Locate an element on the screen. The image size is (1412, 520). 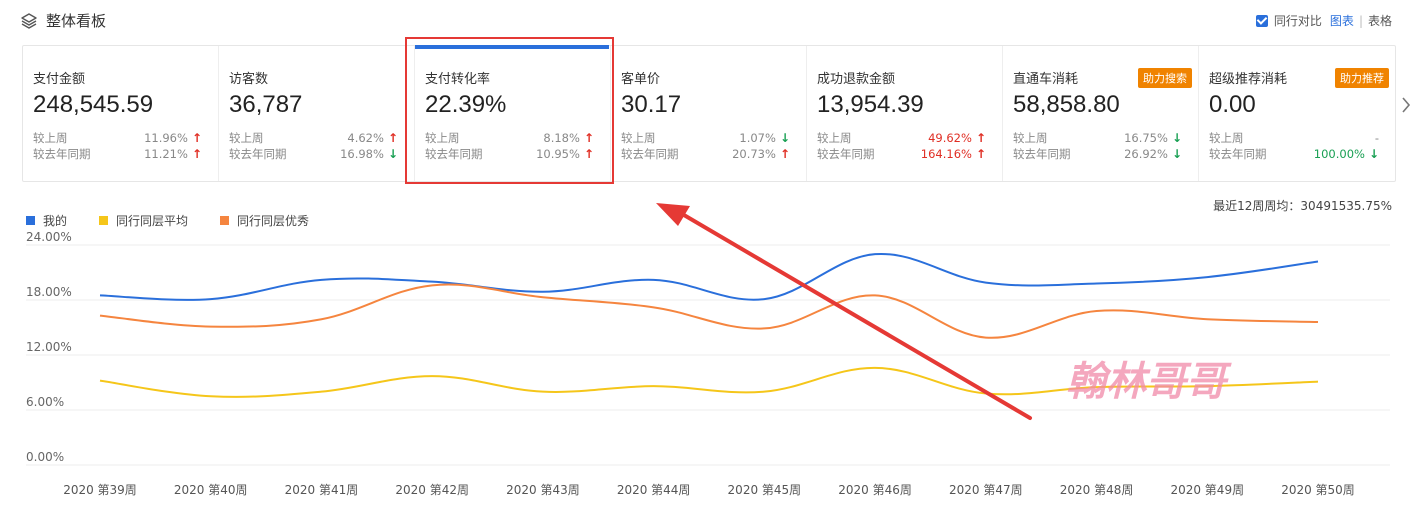
page-title: 整体看板 is located at coordinates (76, 21).